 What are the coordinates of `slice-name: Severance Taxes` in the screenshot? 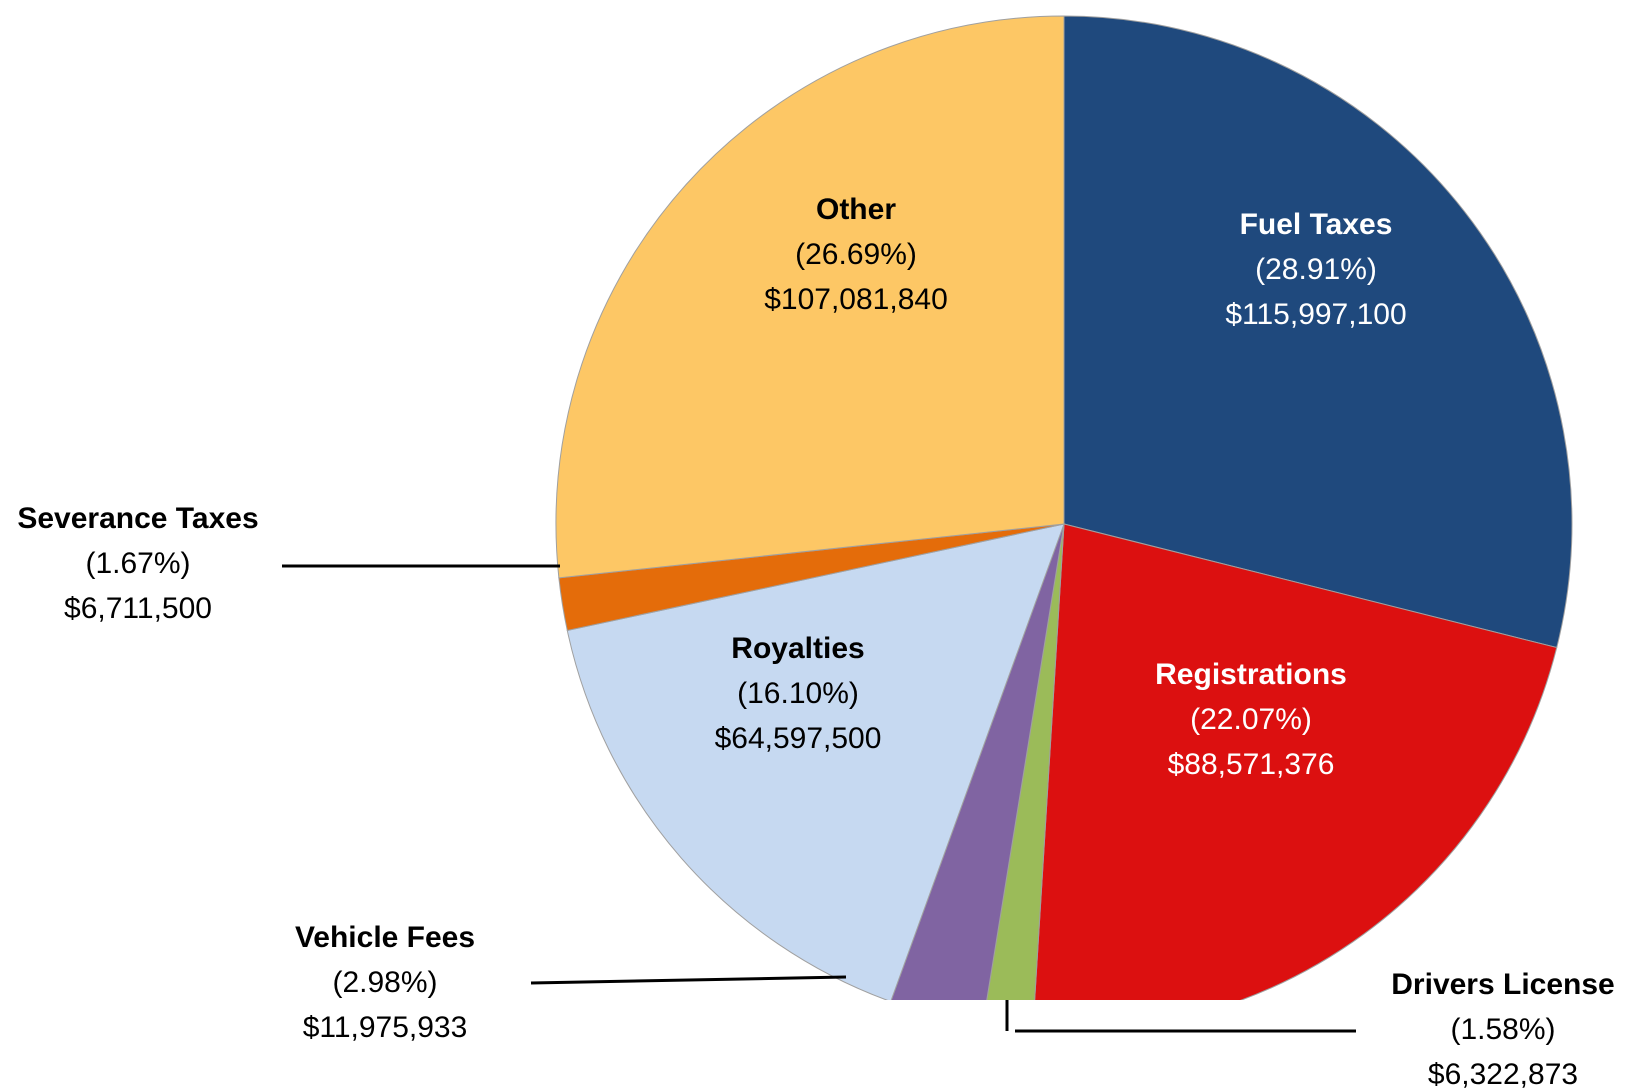 It's located at (137, 518).